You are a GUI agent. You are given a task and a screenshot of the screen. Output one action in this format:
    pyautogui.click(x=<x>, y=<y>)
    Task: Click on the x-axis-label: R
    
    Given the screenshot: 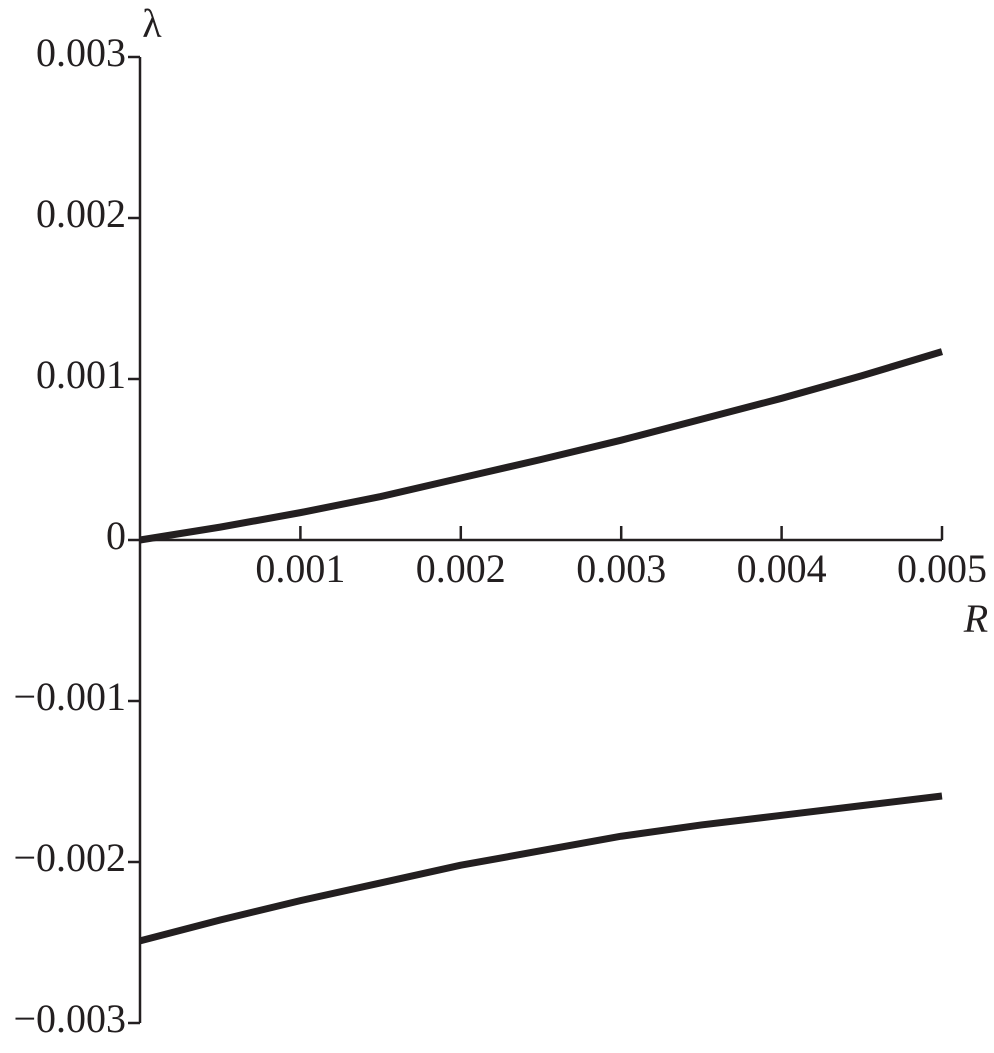 What is the action you would take?
    pyautogui.click(x=975, y=618)
    